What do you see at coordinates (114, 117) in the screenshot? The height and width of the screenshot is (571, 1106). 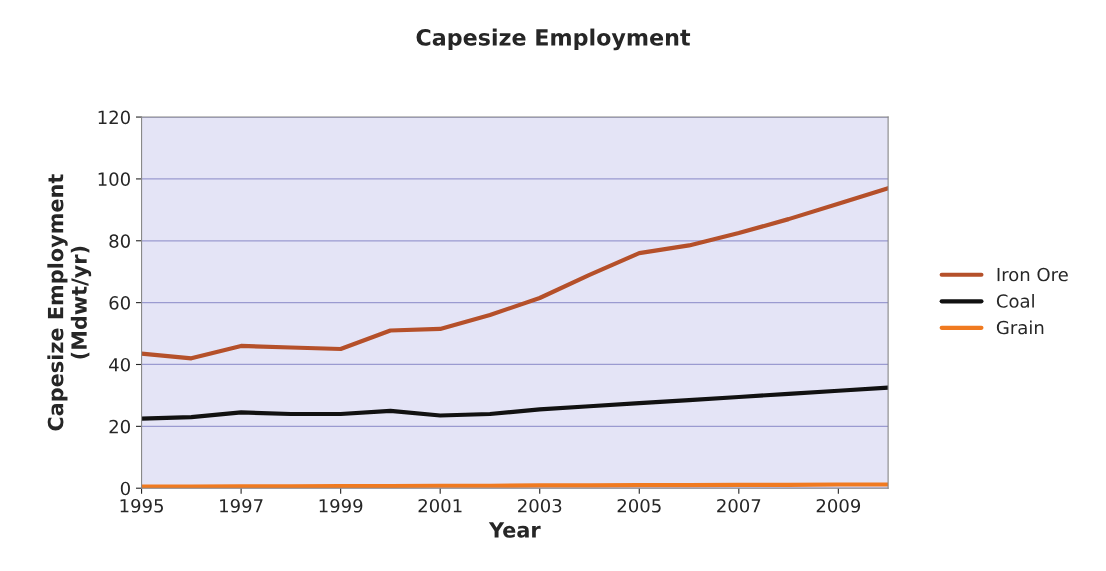 I see `y-tick-label: 120` at bounding box center [114, 117].